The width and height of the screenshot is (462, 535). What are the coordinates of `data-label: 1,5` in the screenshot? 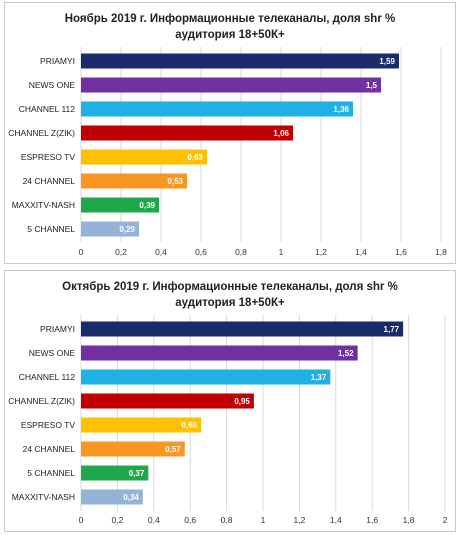 It's located at (372, 85).